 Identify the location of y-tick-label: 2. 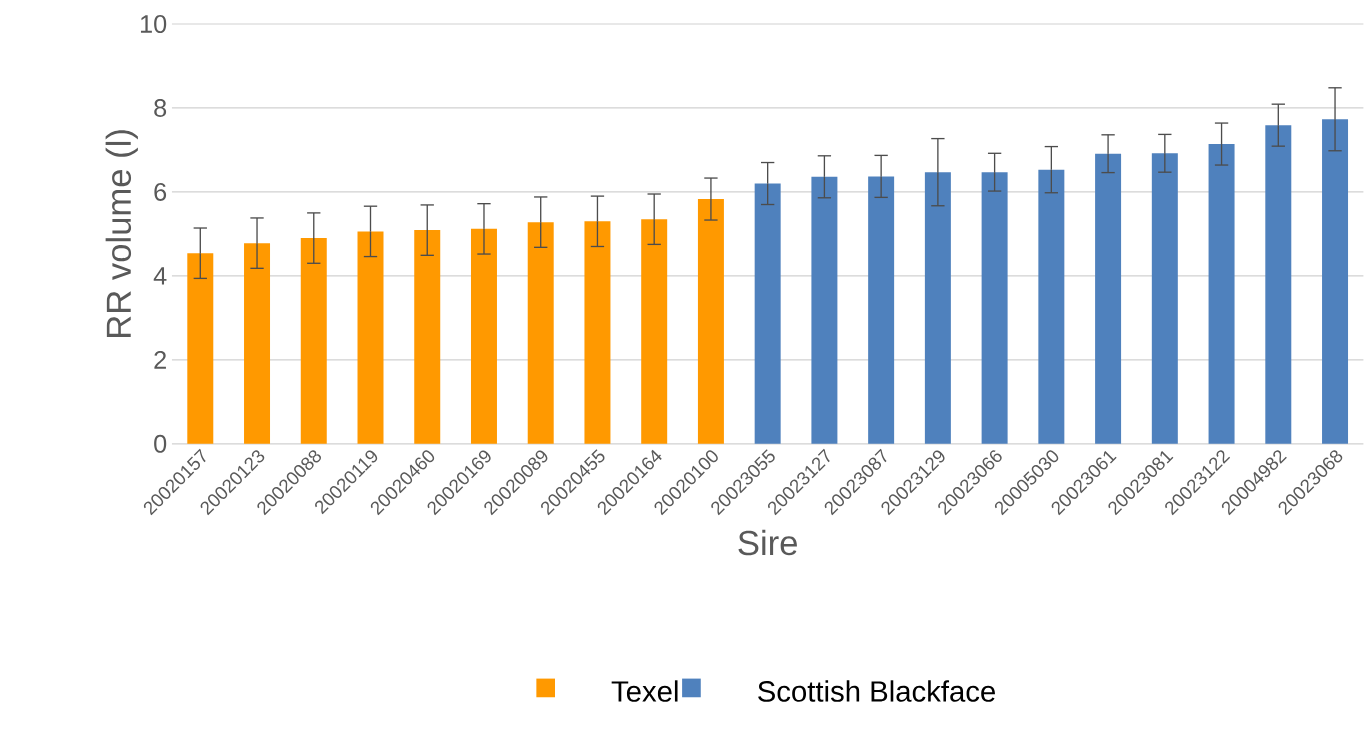
(160, 360).